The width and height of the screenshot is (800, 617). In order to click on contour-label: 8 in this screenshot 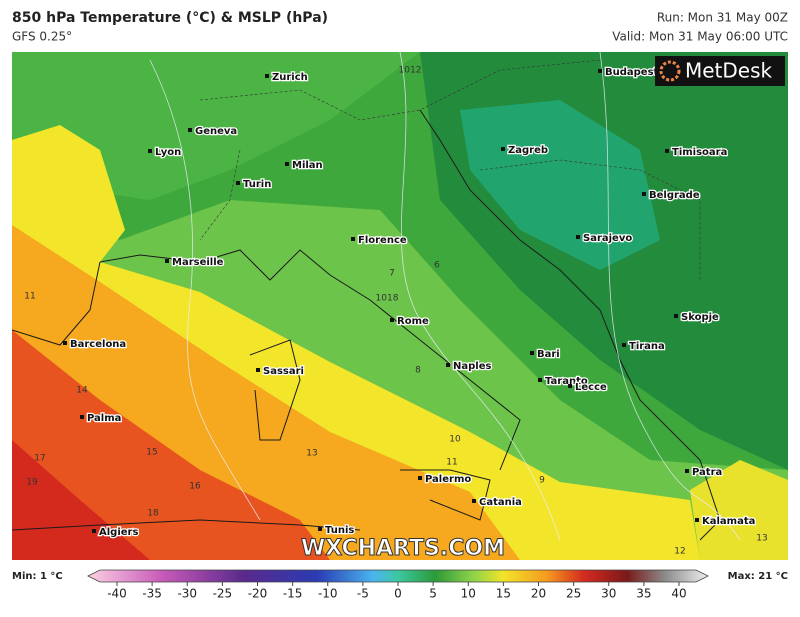, I will do `click(418, 371)`.